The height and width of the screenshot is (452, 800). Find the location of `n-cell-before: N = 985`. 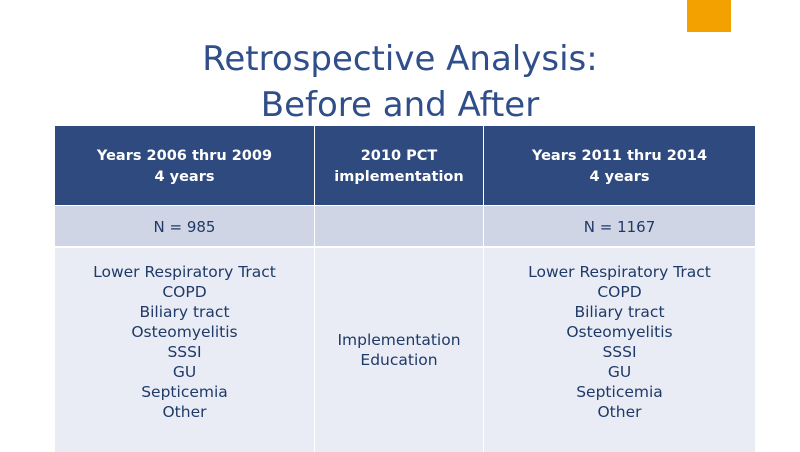

n-cell-before: N = 985 is located at coordinates (184, 226).